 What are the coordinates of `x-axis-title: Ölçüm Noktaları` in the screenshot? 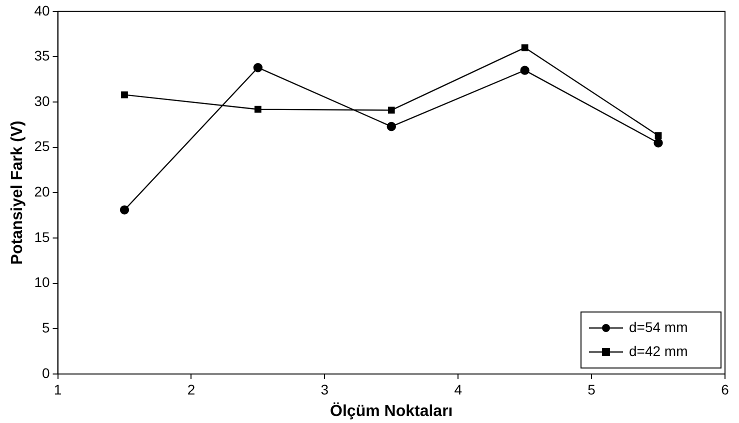 It's located at (391, 411).